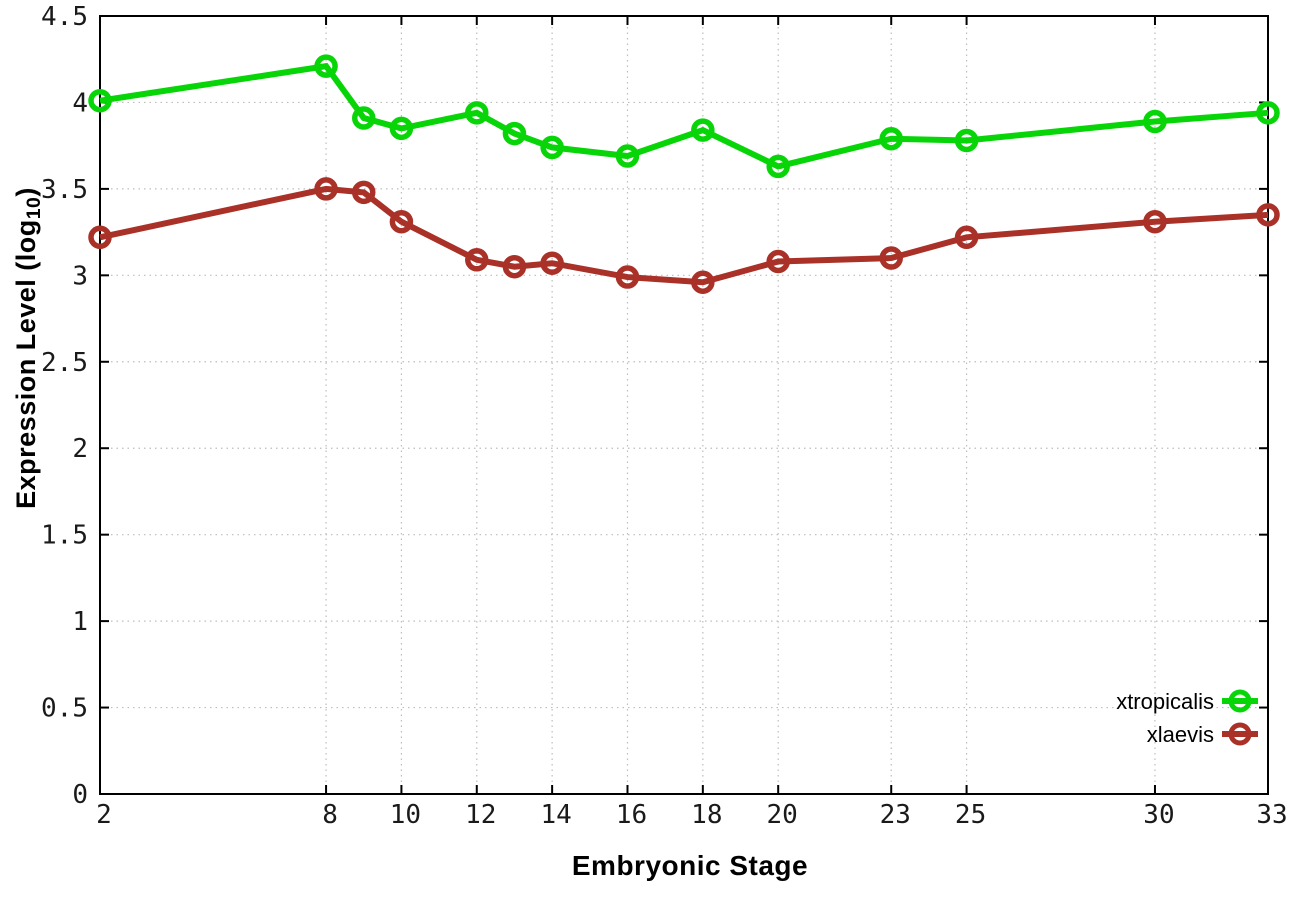 This screenshot has width=1296, height=907. I want to click on x-tick-label: 23, so click(895, 815).